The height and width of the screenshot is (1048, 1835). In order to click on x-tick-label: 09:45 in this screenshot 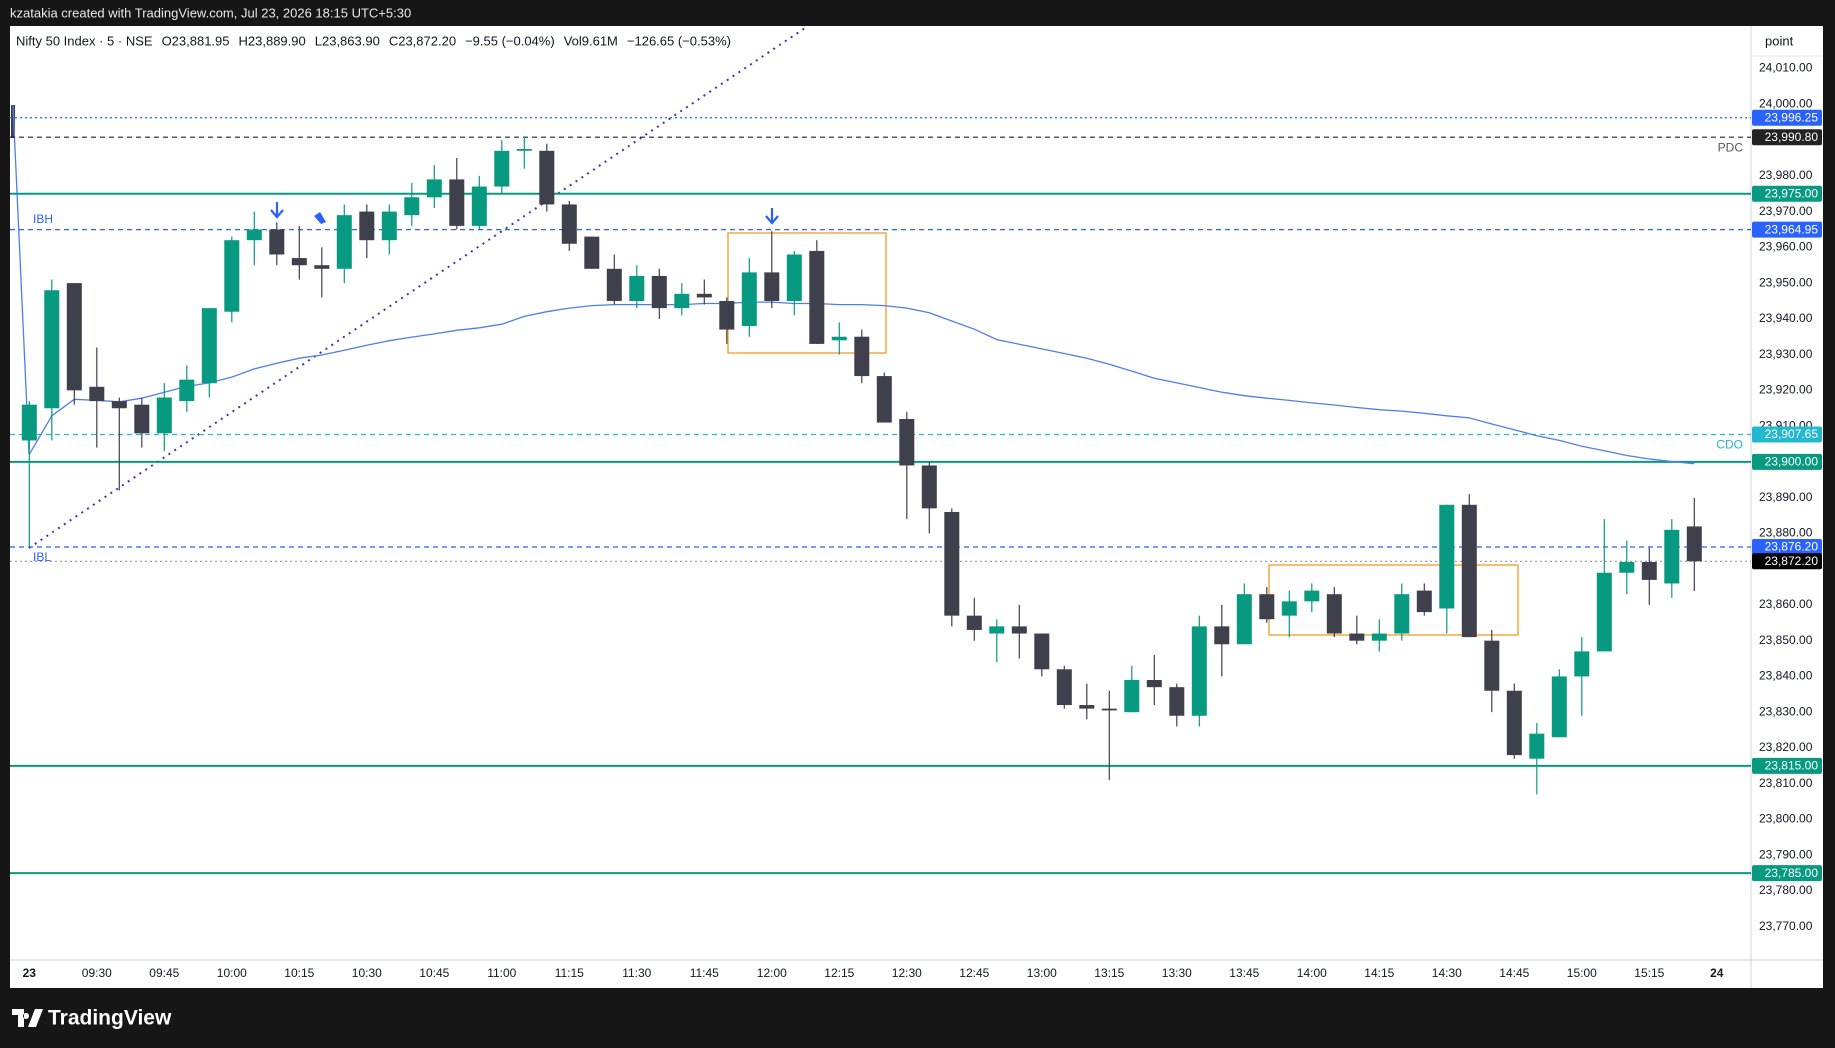, I will do `click(164, 973)`.